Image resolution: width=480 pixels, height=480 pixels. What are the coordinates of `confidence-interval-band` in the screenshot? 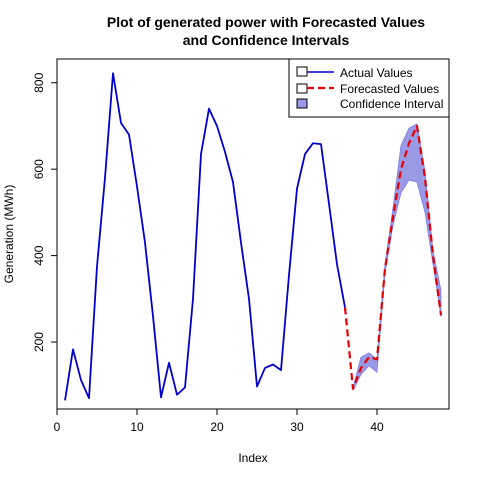 It's located at (397, 257).